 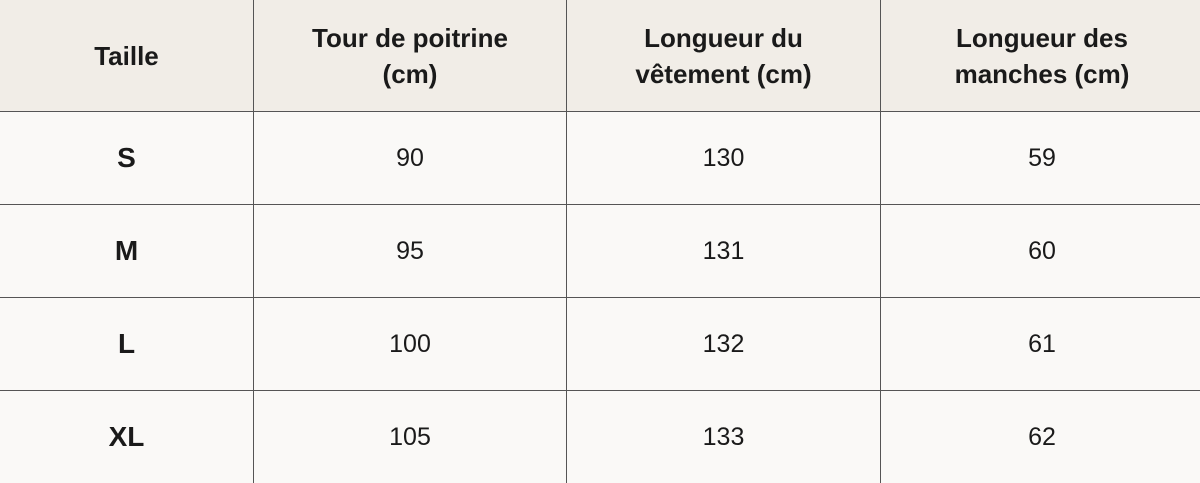 I want to click on header-text: Taille, so click(x=126, y=55).